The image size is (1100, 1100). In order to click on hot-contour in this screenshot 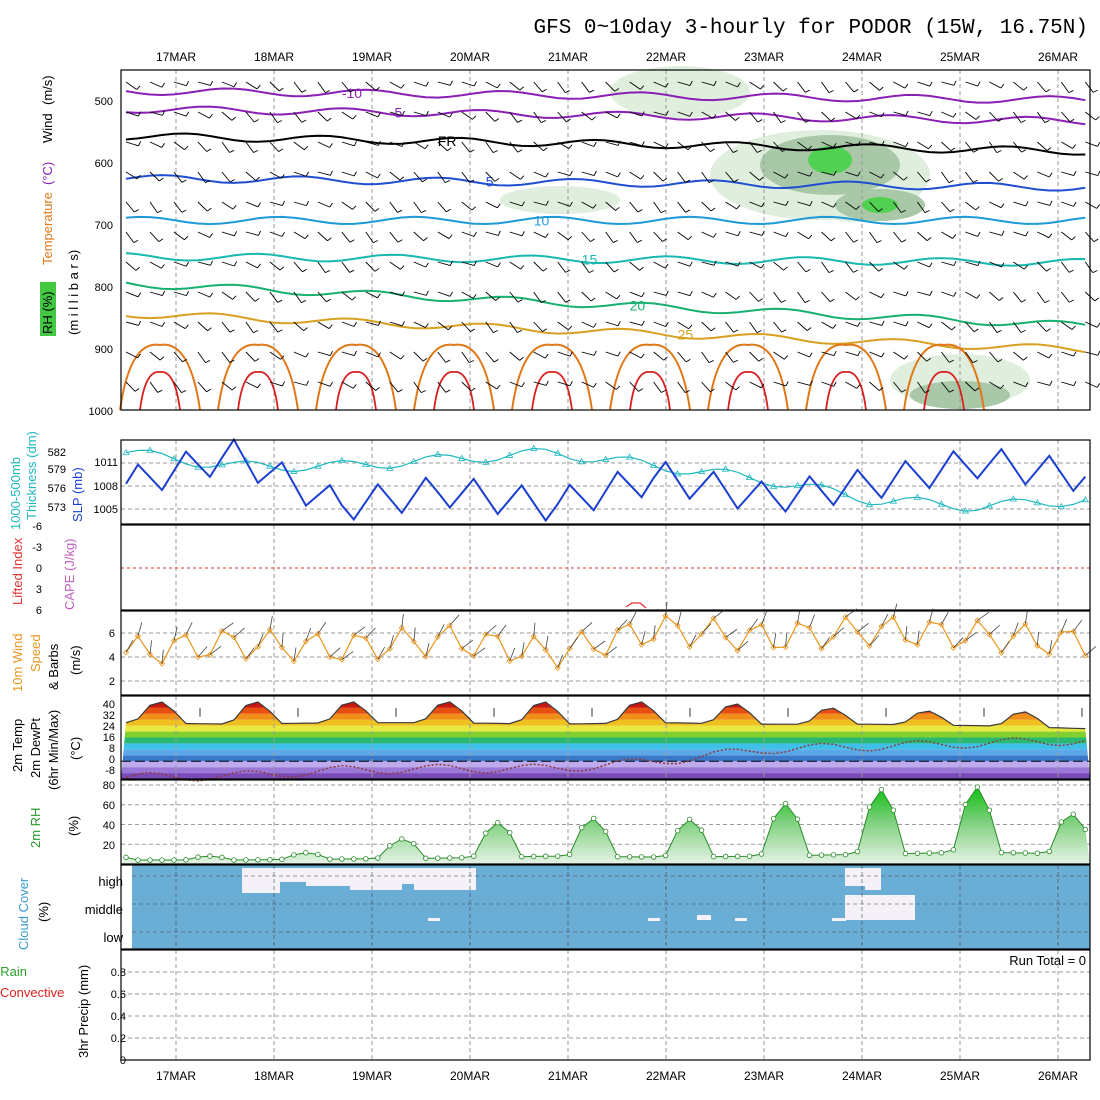, I will do `click(356, 391)`.